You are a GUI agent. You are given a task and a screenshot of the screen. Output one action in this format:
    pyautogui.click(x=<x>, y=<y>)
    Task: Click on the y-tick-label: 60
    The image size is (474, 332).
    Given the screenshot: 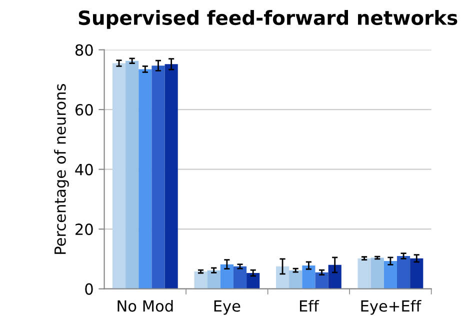 What is the action you would take?
    pyautogui.click(x=84, y=110)
    